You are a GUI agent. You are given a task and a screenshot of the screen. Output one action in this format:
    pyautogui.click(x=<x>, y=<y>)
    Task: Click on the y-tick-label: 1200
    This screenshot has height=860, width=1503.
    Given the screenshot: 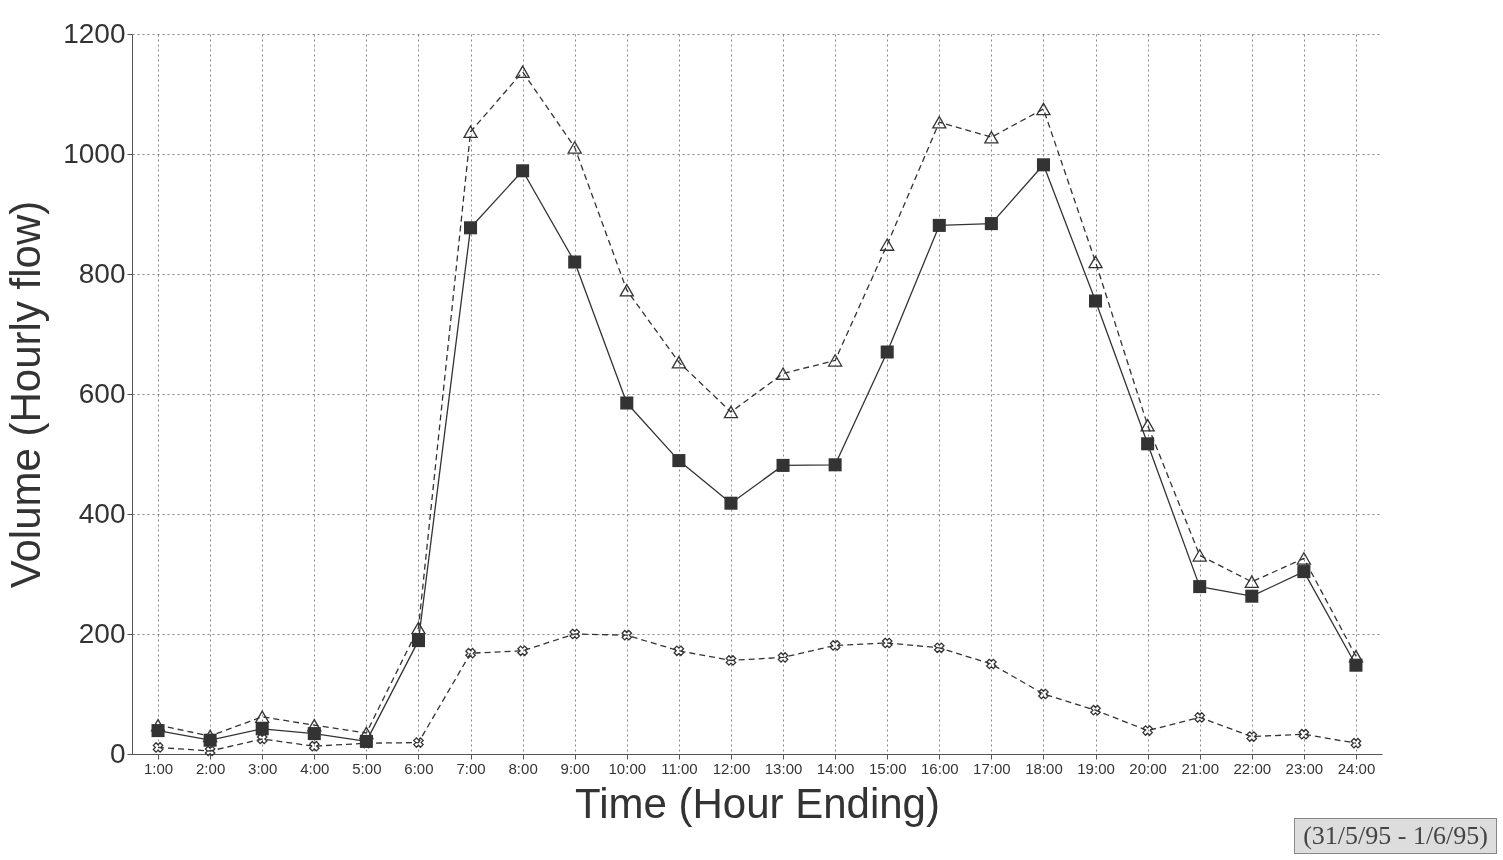 What is the action you would take?
    pyautogui.click(x=94, y=33)
    